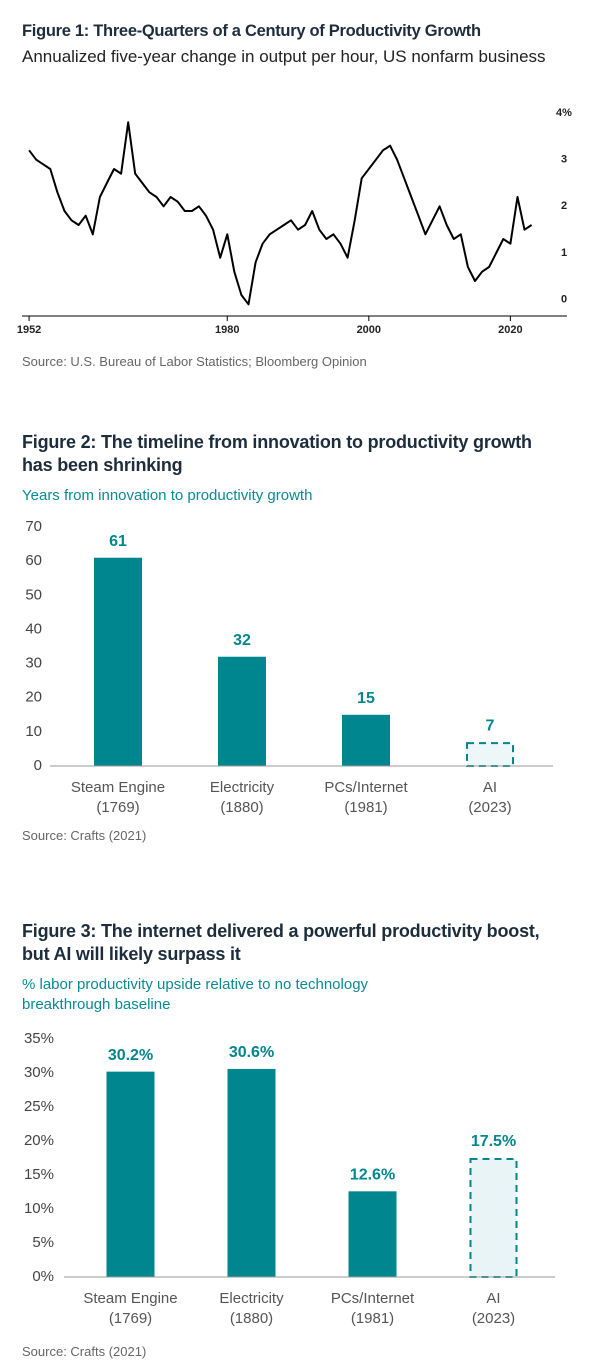  What do you see at coordinates (33, 560) in the screenshot?
I see `y-tick-label: 60` at bounding box center [33, 560].